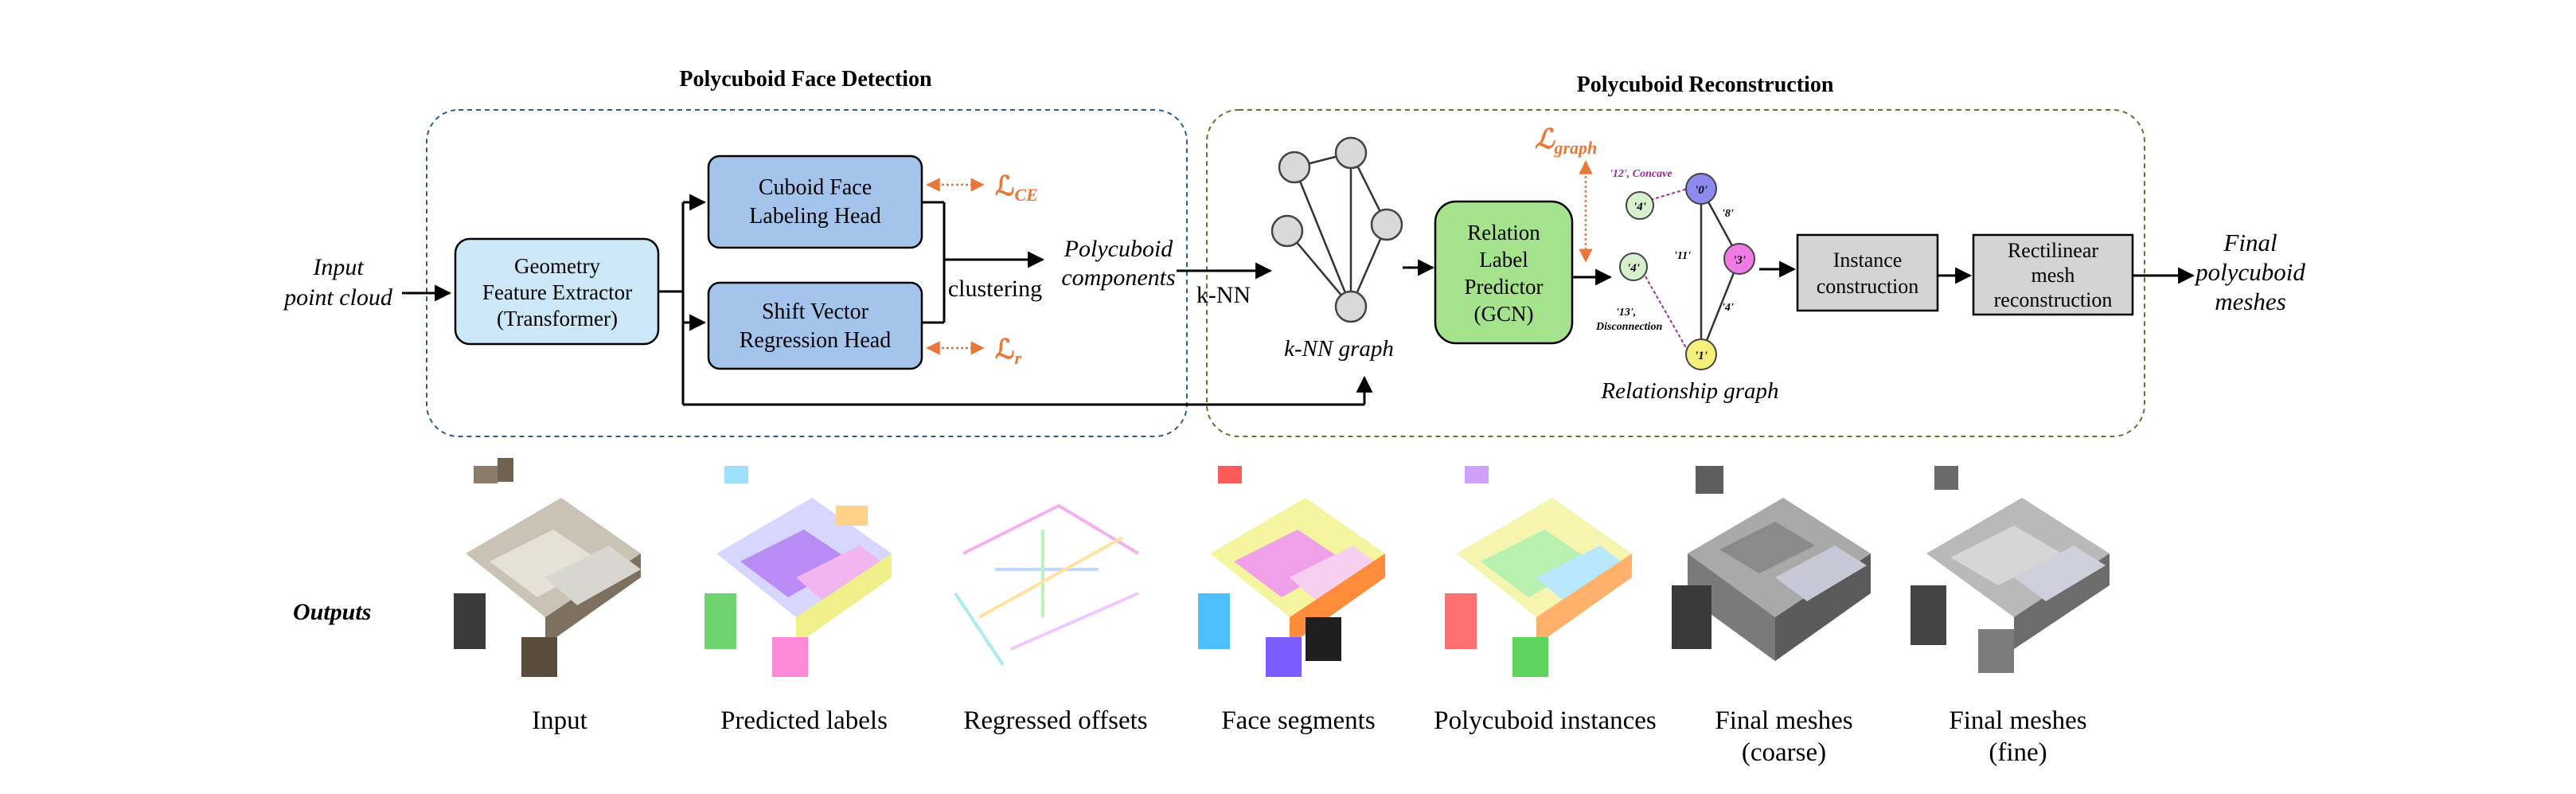 The height and width of the screenshot is (794, 2576). Describe the element at coordinates (2018, 736) in the screenshot. I see `caption-final-fine: Final meshes (fine)` at that location.